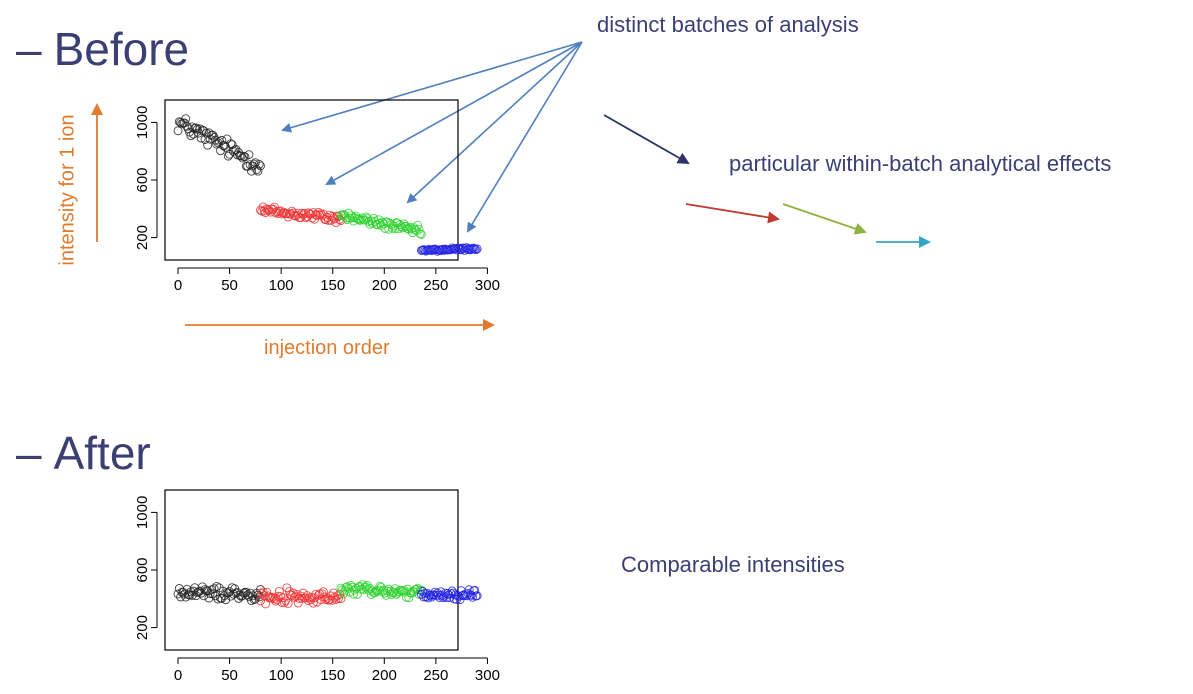 The height and width of the screenshot is (694, 1193). Describe the element at coordinates (646, 139) in the screenshot. I see `effect-arrow-navy` at that location.